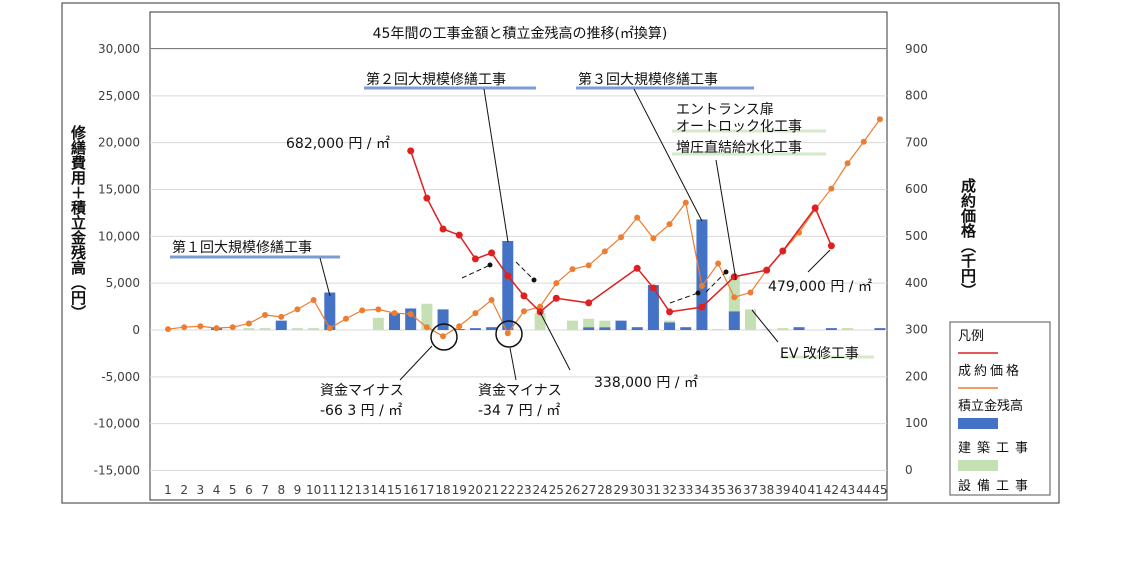  What do you see at coordinates (734, 490) in the screenshot?
I see `x-tick-label: 36` at bounding box center [734, 490].